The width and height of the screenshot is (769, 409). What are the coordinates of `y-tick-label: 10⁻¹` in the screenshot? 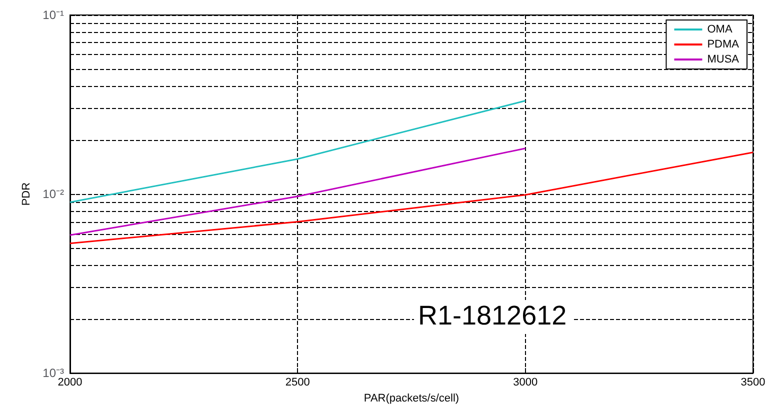 It's located at (53, 15).